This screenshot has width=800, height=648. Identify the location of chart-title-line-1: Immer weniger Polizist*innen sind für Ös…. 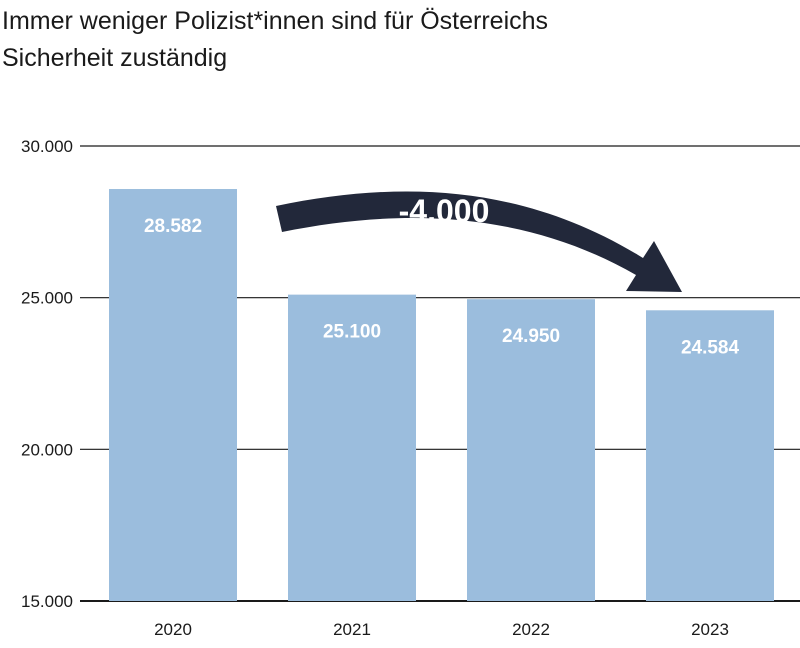
(275, 21).